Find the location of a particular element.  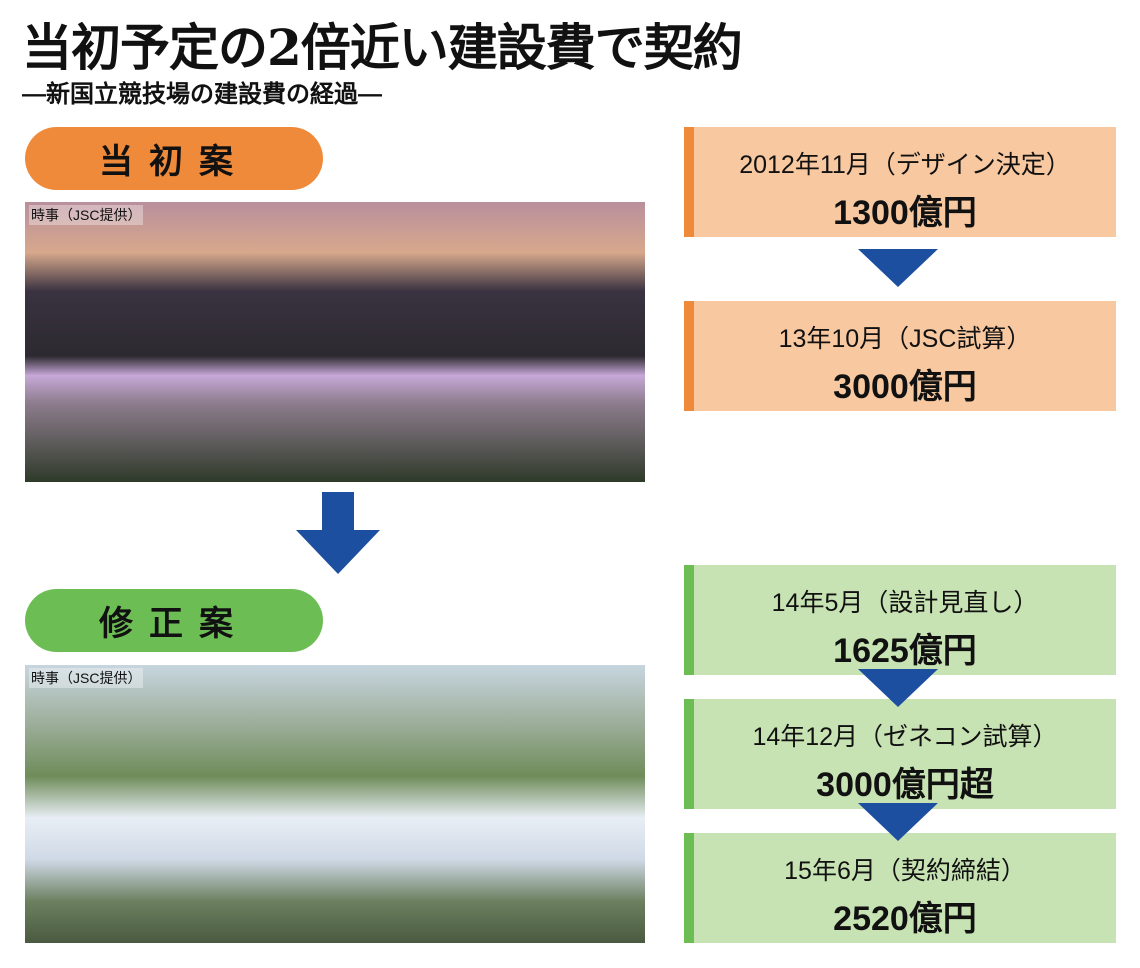

timeline-date: 14年5月（設計見直し） is located at coordinates (905, 603).